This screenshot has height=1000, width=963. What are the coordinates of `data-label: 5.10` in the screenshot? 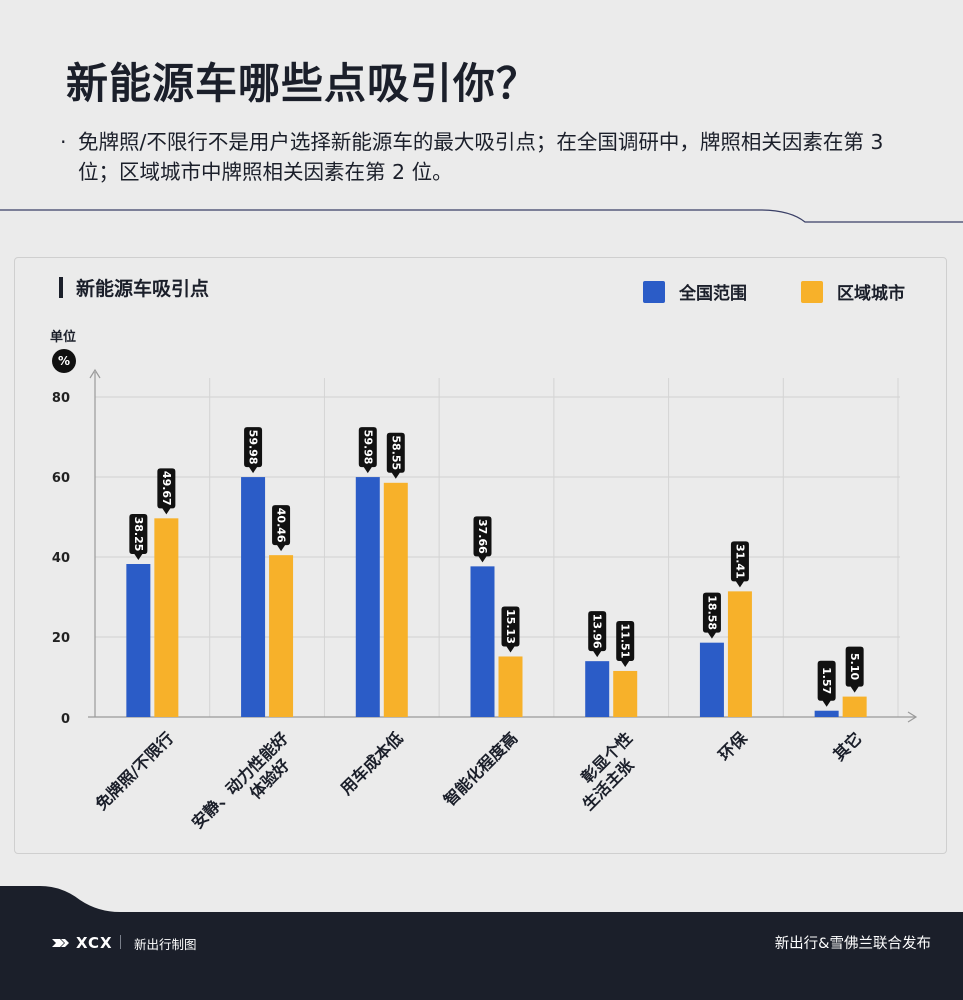 It's located at (854, 669).